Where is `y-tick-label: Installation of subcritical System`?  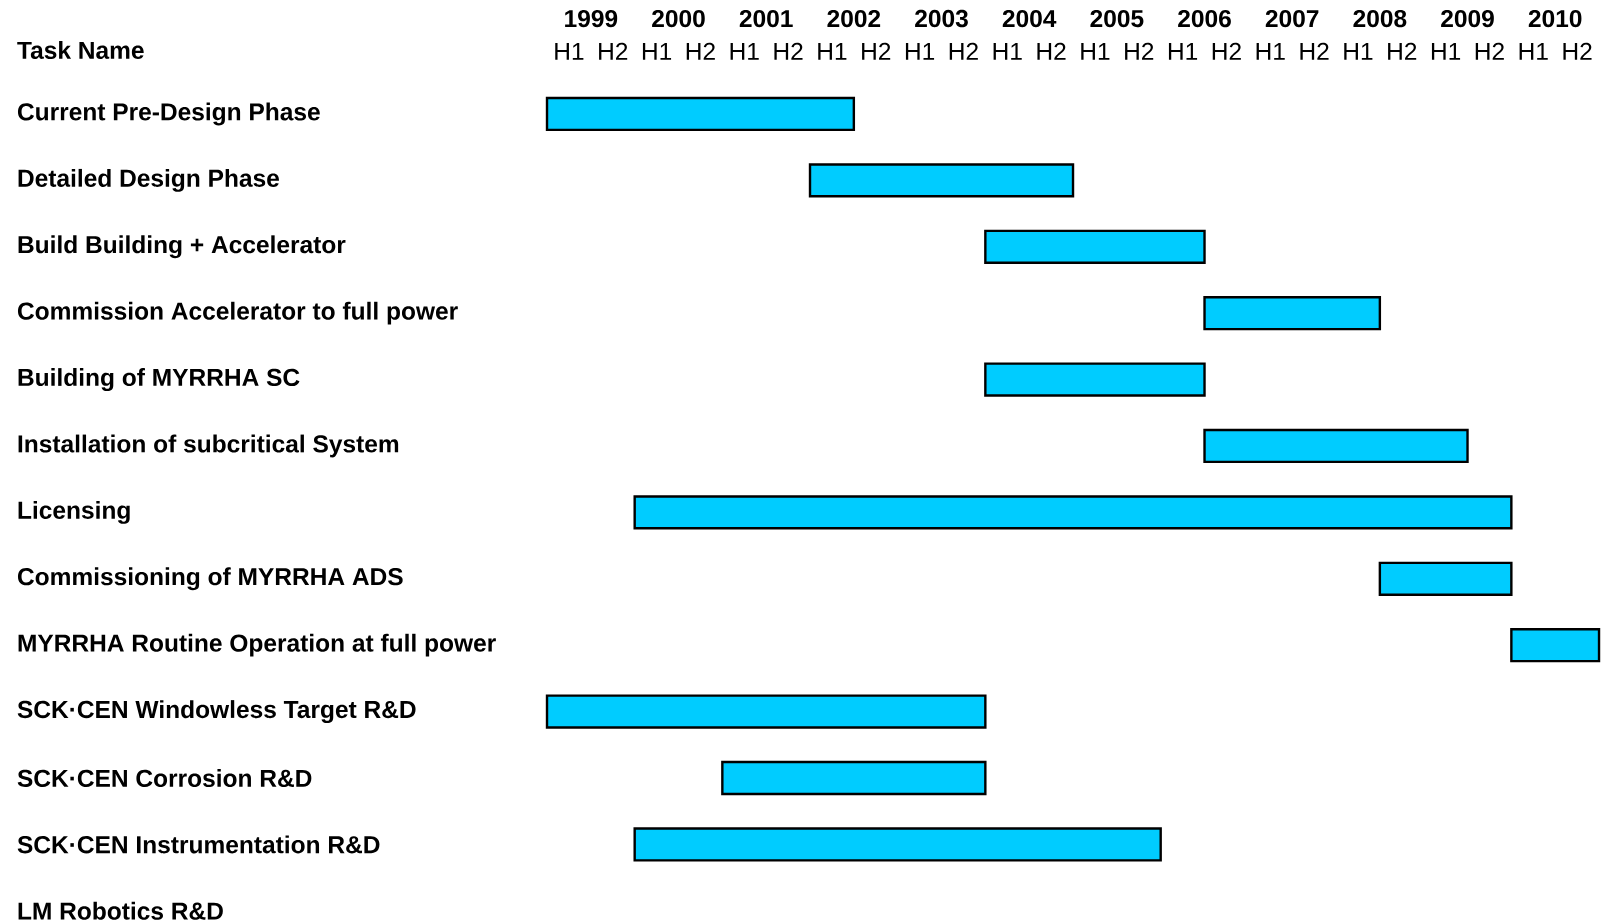
y-tick-label: Installation of subcritical System is located at coordinates (208, 446).